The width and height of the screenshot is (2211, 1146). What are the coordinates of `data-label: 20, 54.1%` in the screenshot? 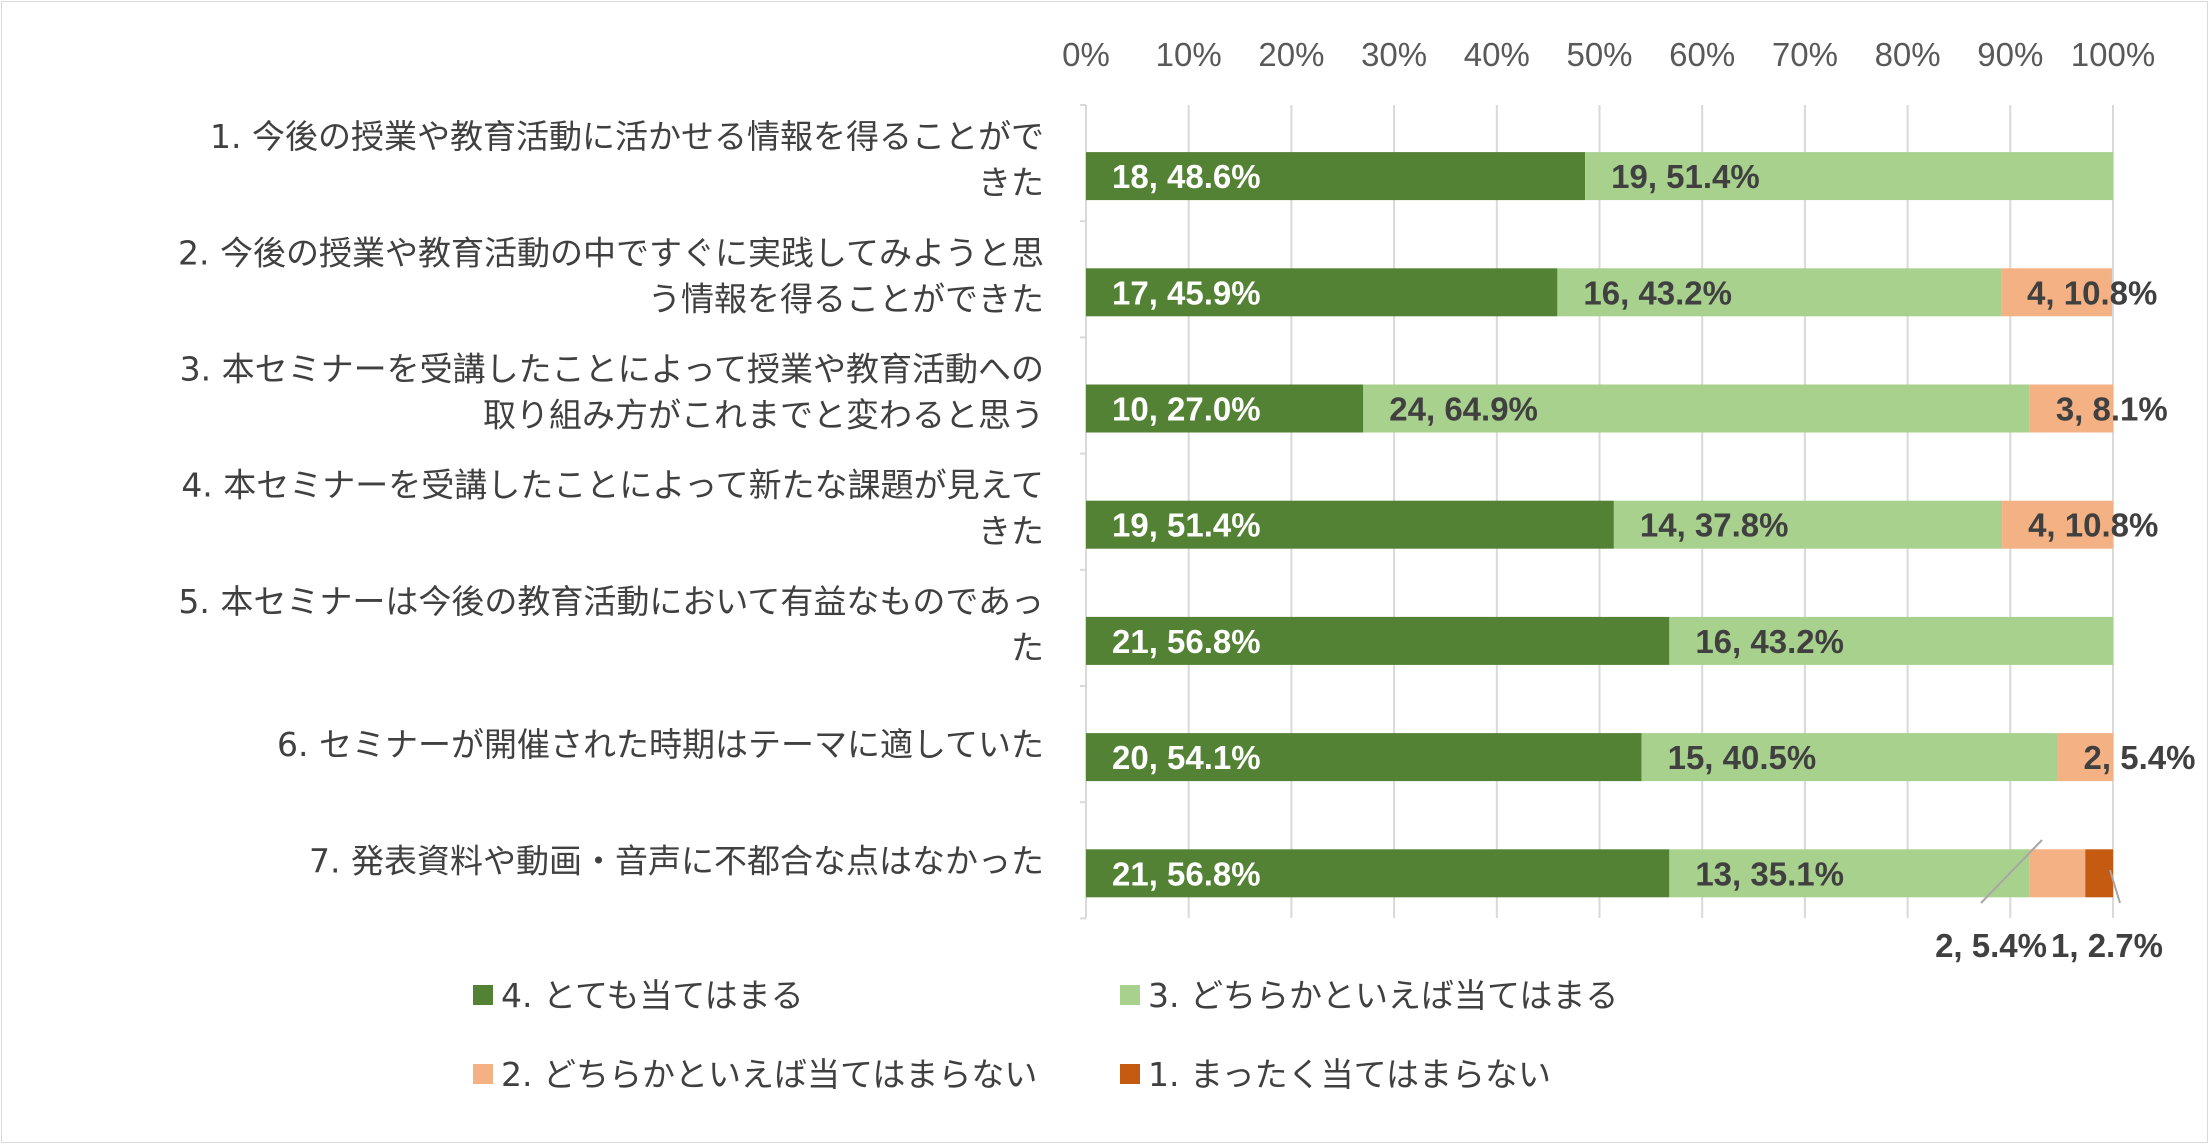 It's located at (1186, 757).